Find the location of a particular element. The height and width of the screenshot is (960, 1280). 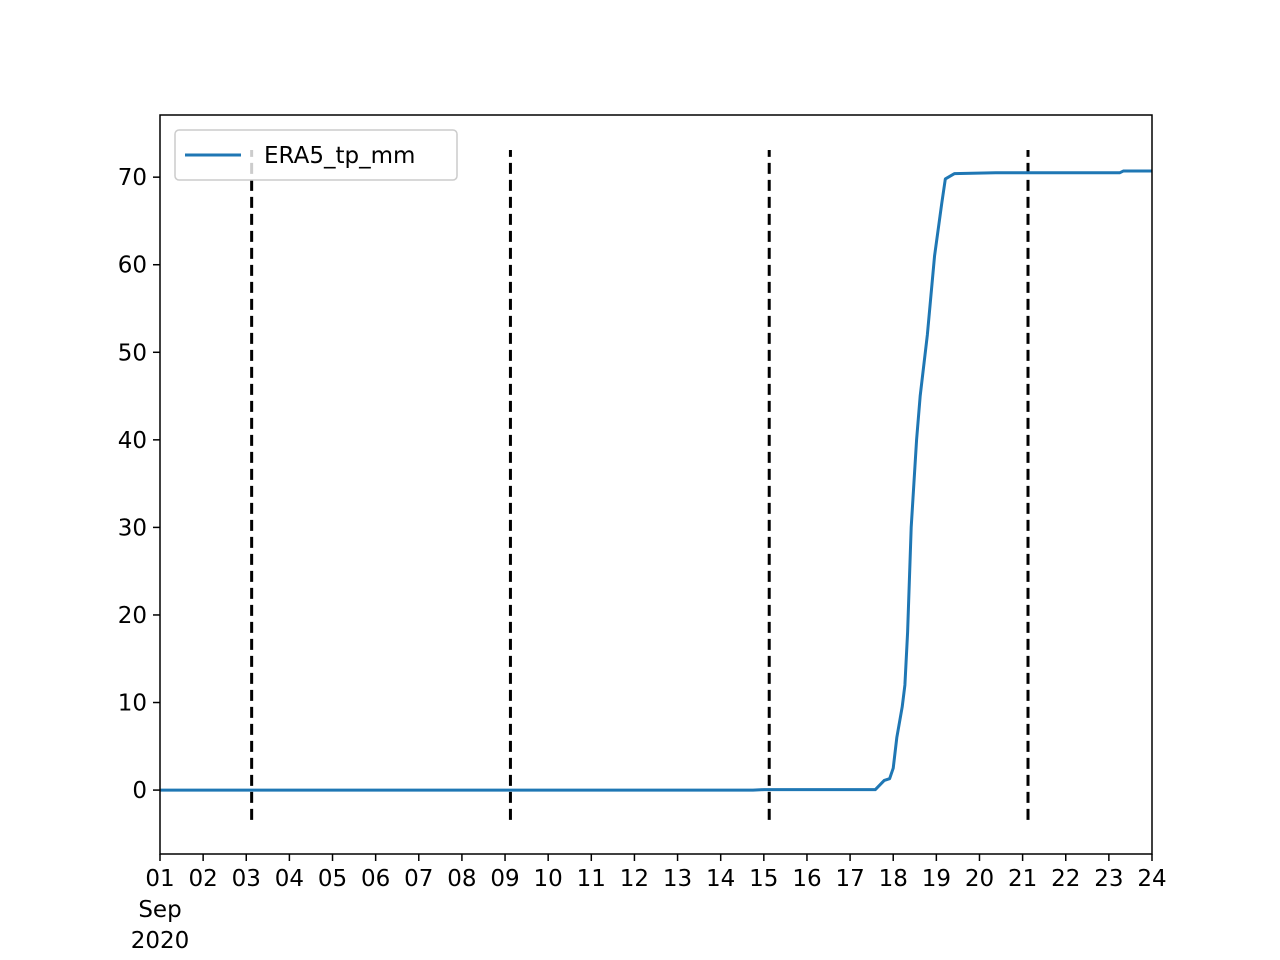

x-tick-label: 14 is located at coordinates (720, 879).